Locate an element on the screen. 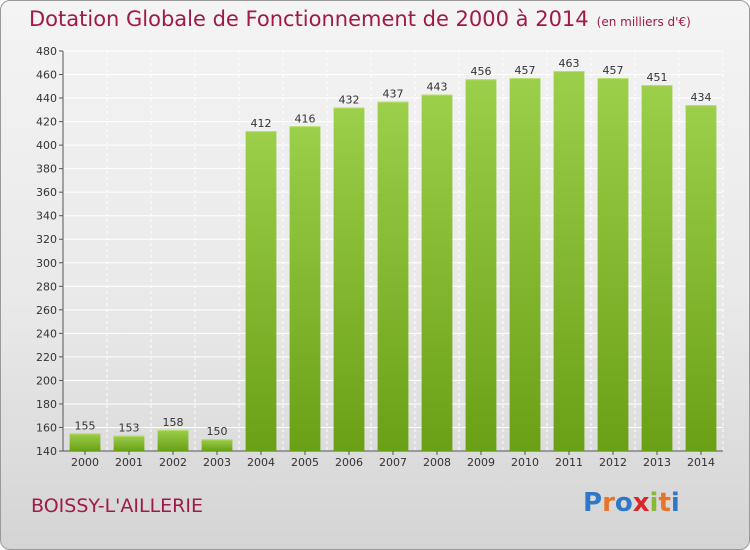 The width and height of the screenshot is (750, 550). y-tick-label: 140 is located at coordinates (46, 451).